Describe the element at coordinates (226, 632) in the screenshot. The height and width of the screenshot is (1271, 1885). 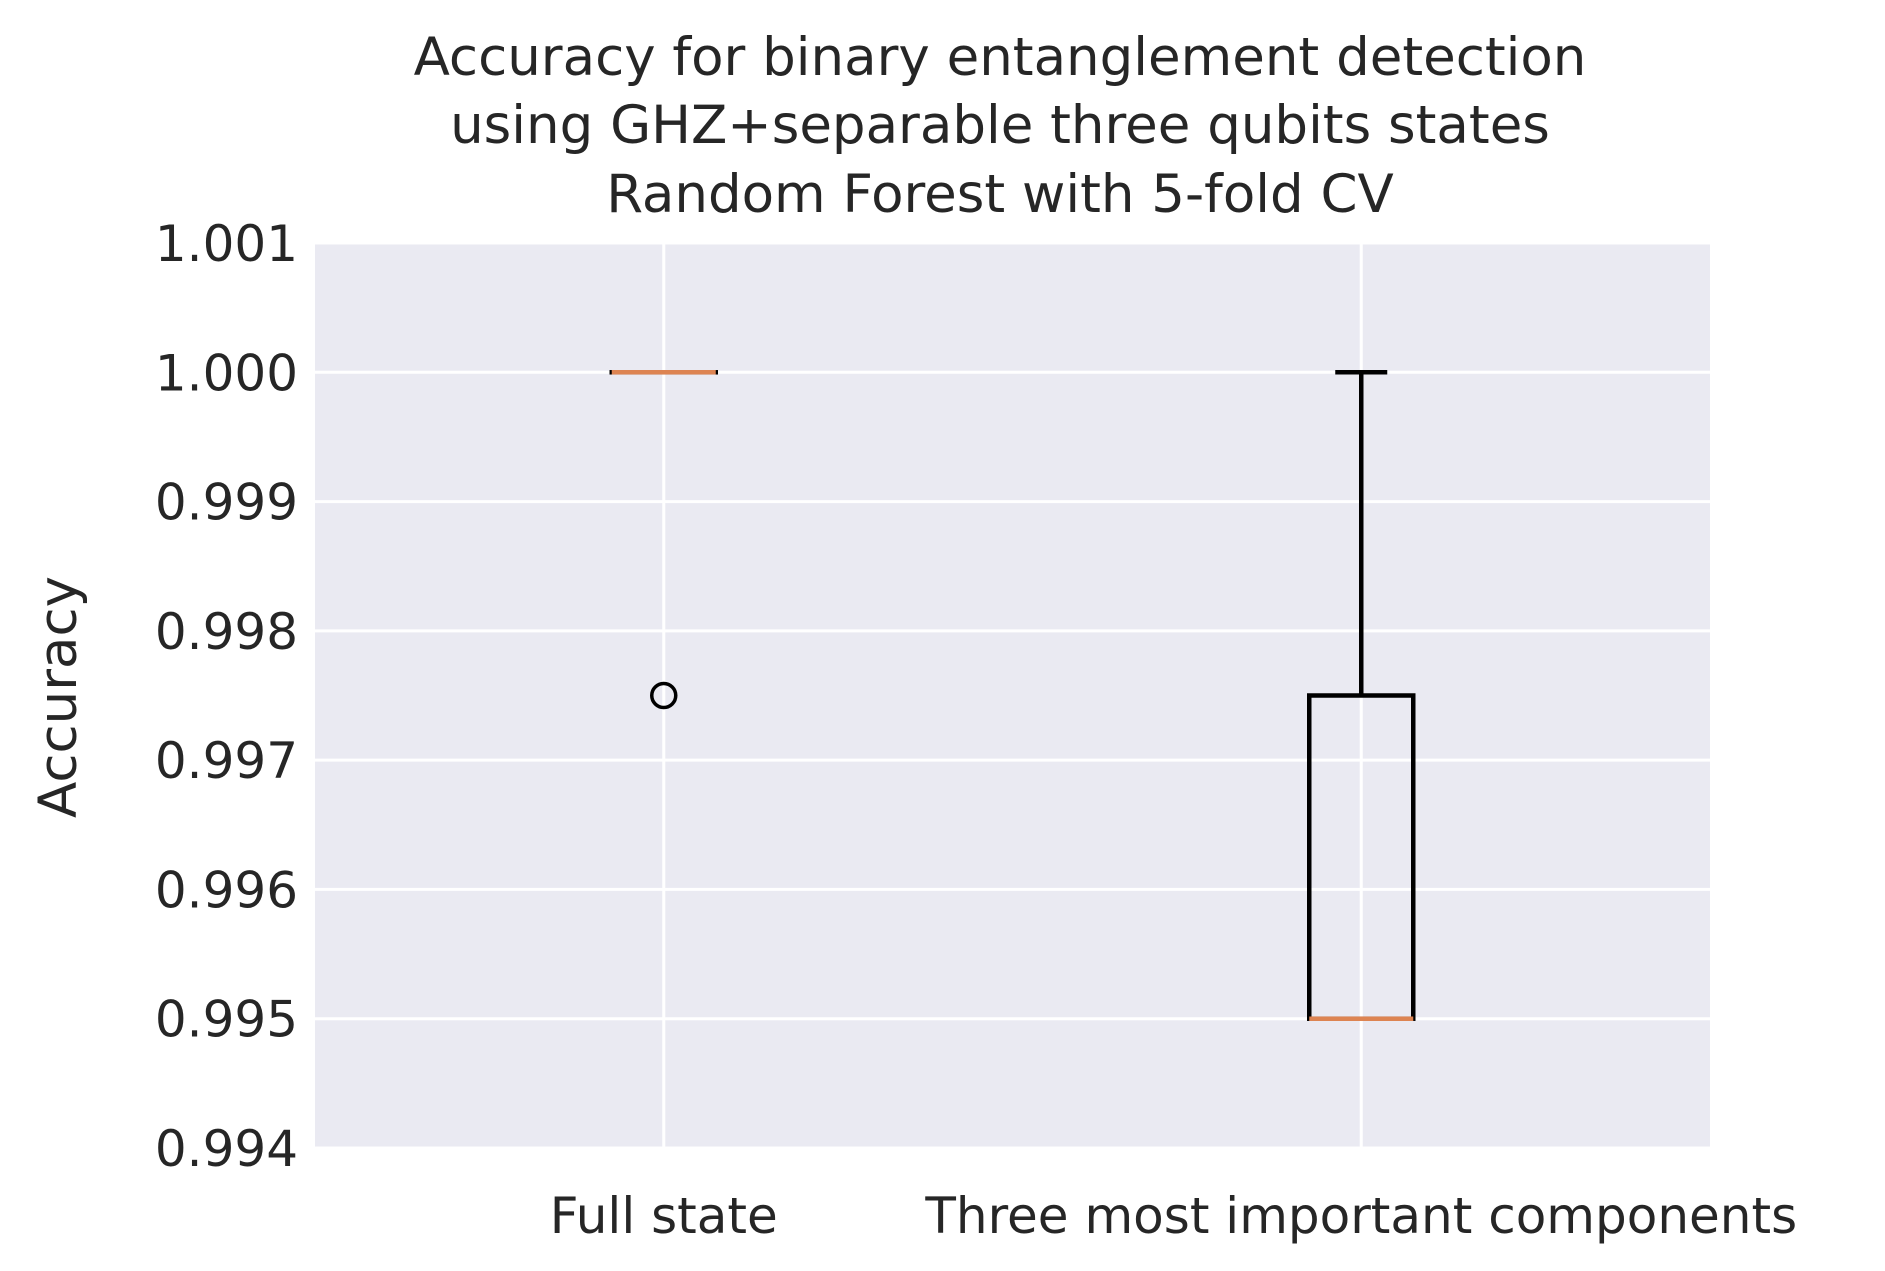
I see `y-tick-label: 0.998` at that location.